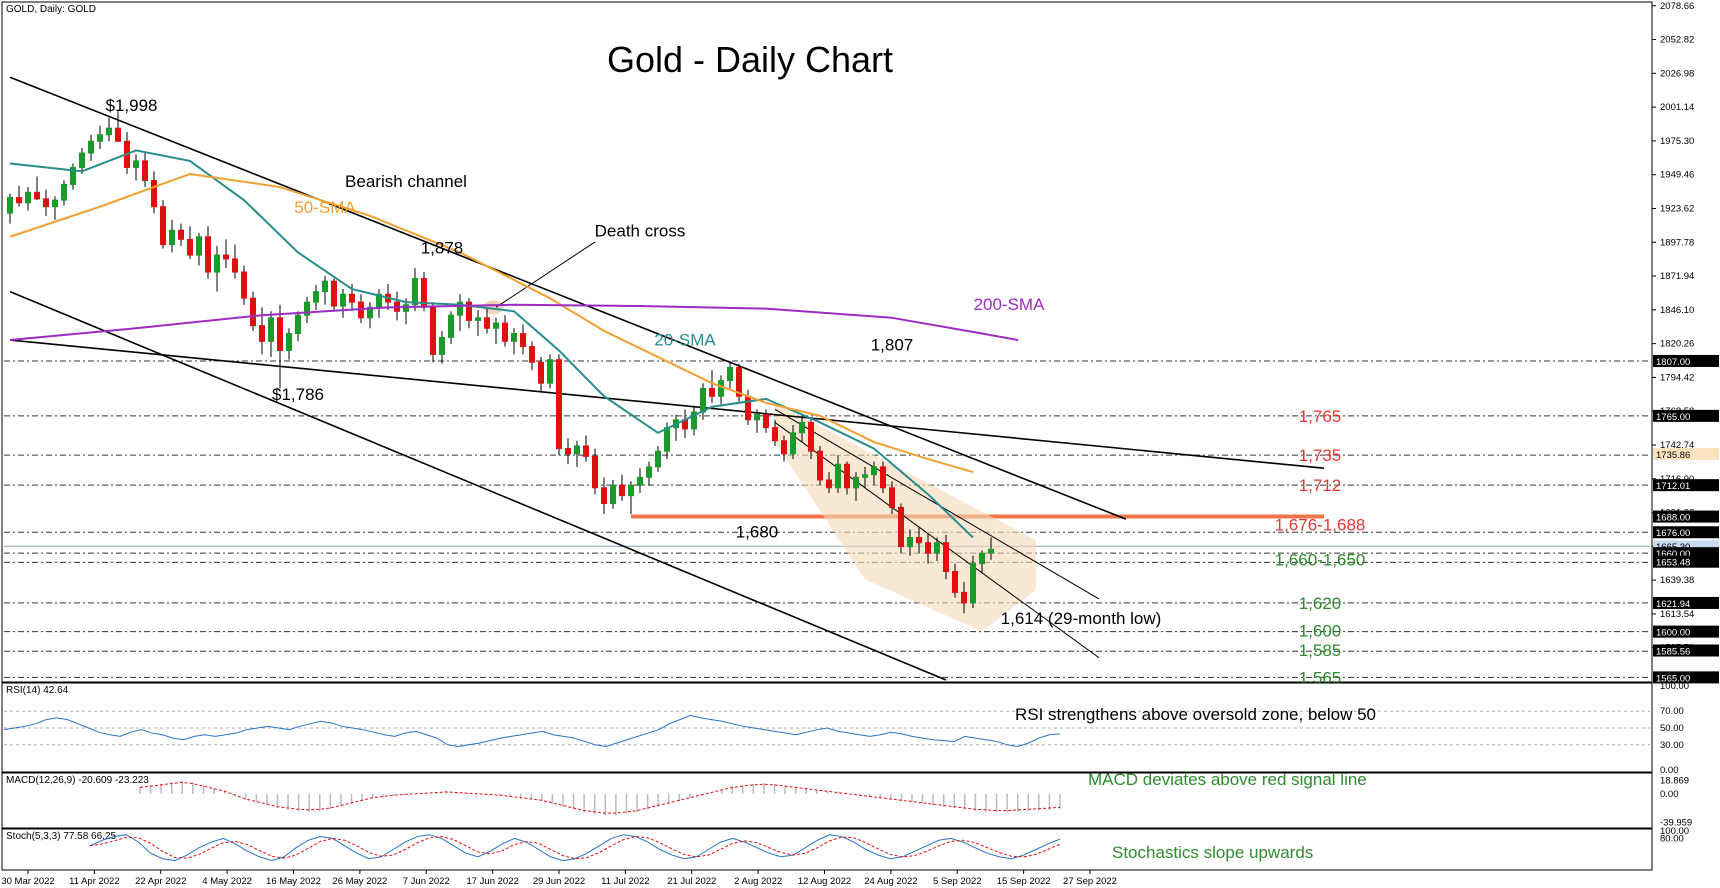 The width and height of the screenshot is (1720, 888). Describe the element at coordinates (1677, 377) in the screenshot. I see `y-tick-label: 1794.42` at that location.